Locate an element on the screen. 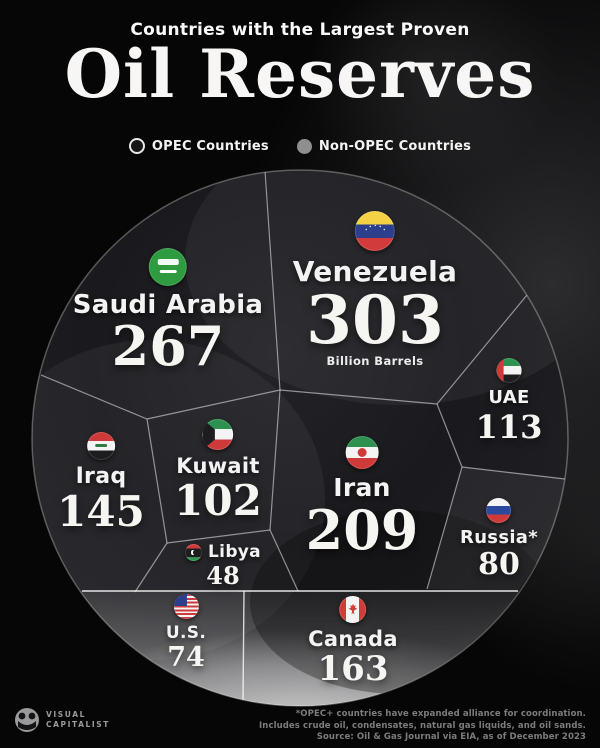  cell-iraq: Iraq 145 is located at coordinates (101, 484).